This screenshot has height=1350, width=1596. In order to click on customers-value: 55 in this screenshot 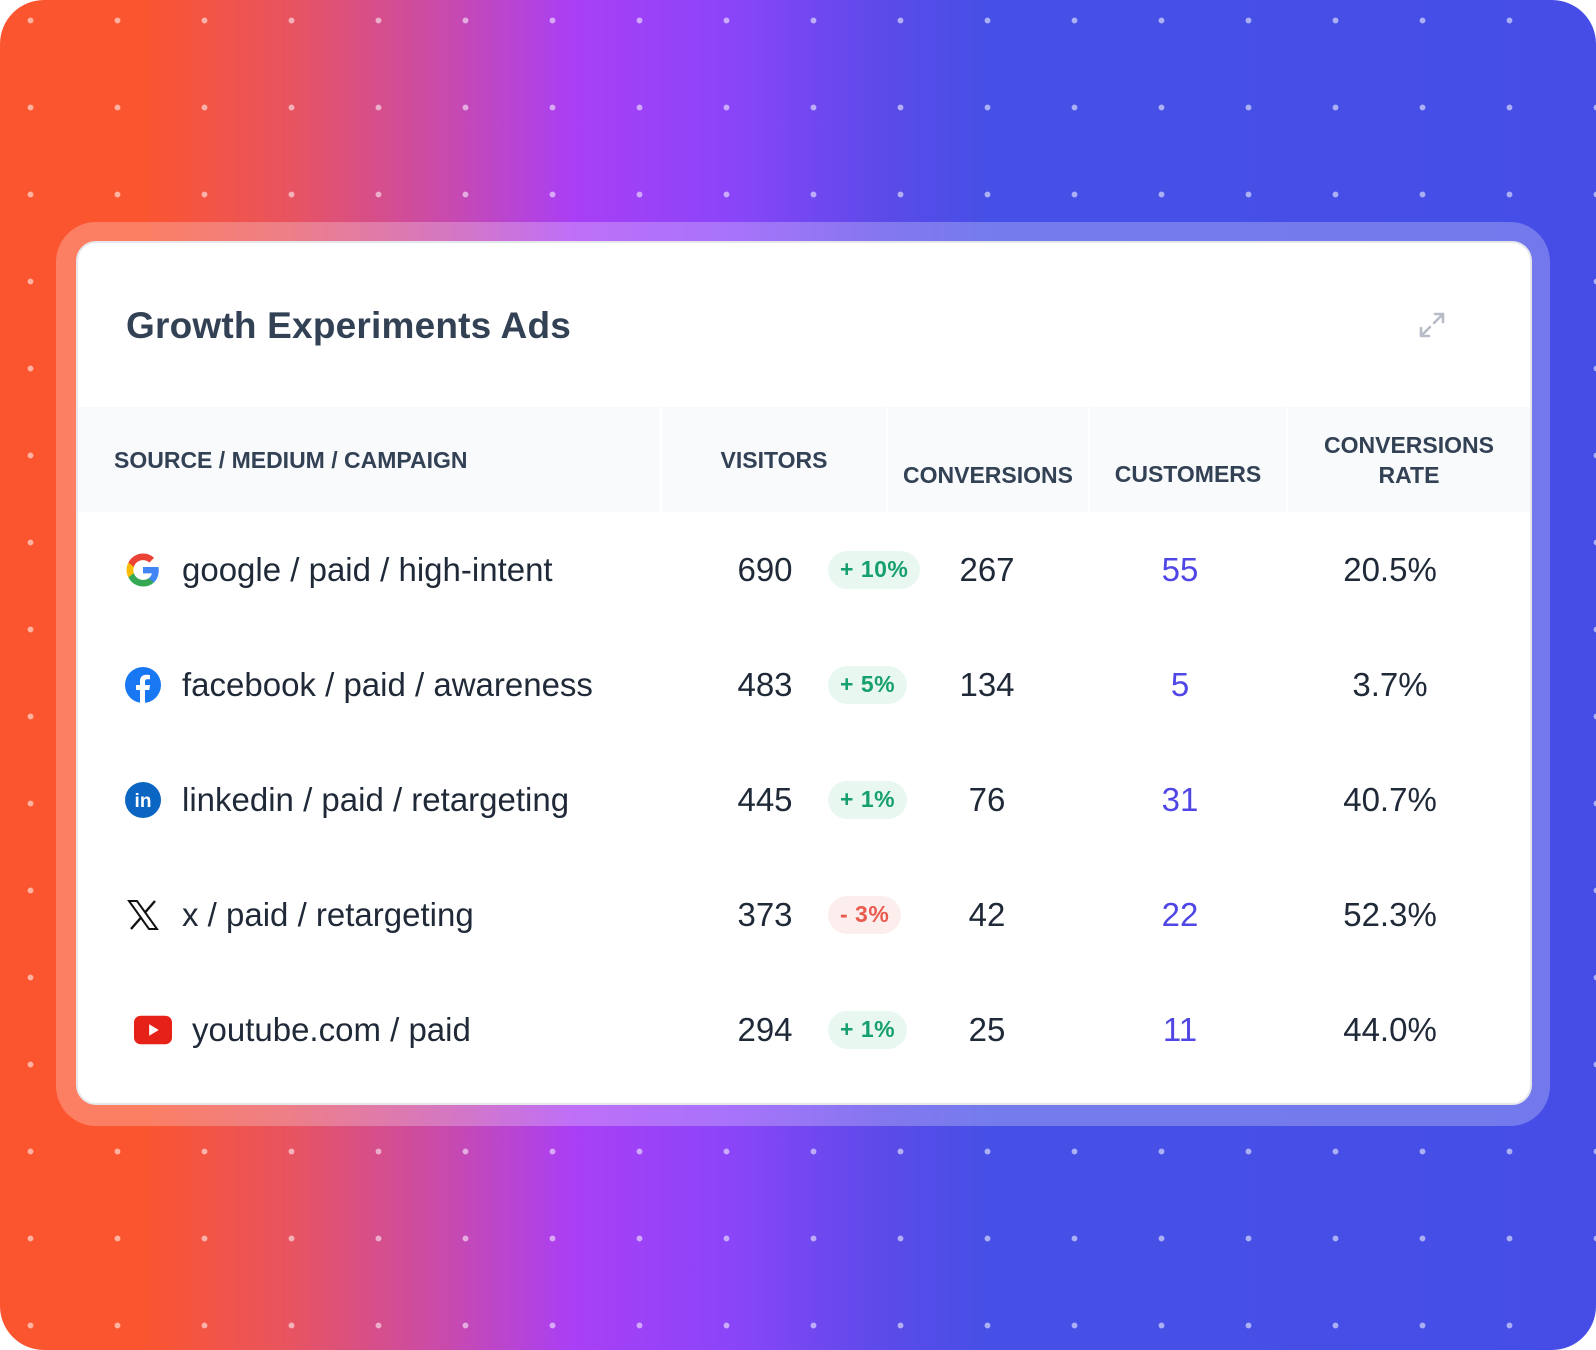, I will do `click(1180, 569)`.